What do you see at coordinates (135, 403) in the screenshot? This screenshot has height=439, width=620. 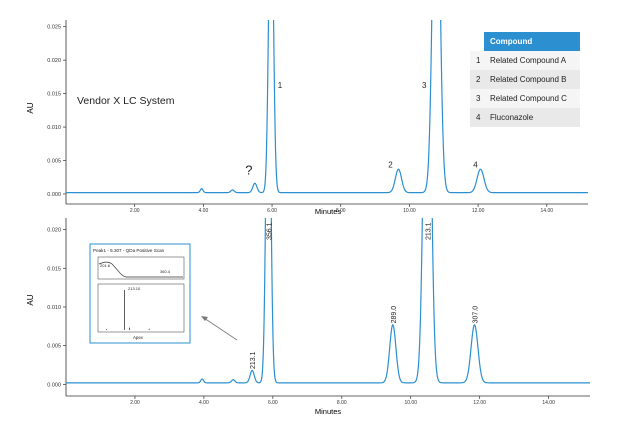 I see `bottom-x-tick-label: 2.00` at bounding box center [135, 403].